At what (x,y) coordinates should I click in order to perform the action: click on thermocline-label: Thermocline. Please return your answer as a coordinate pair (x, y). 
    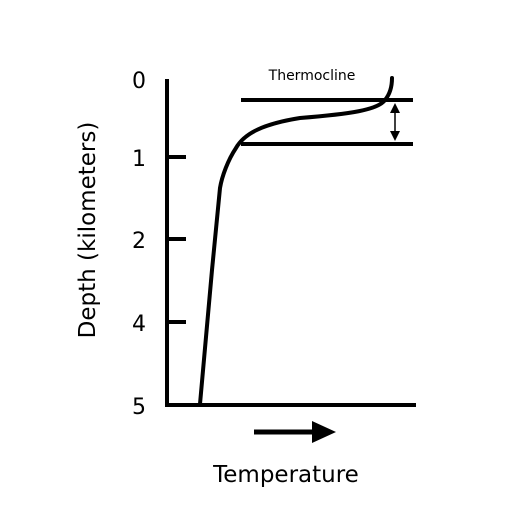
    Looking at the image, I should click on (312, 76).